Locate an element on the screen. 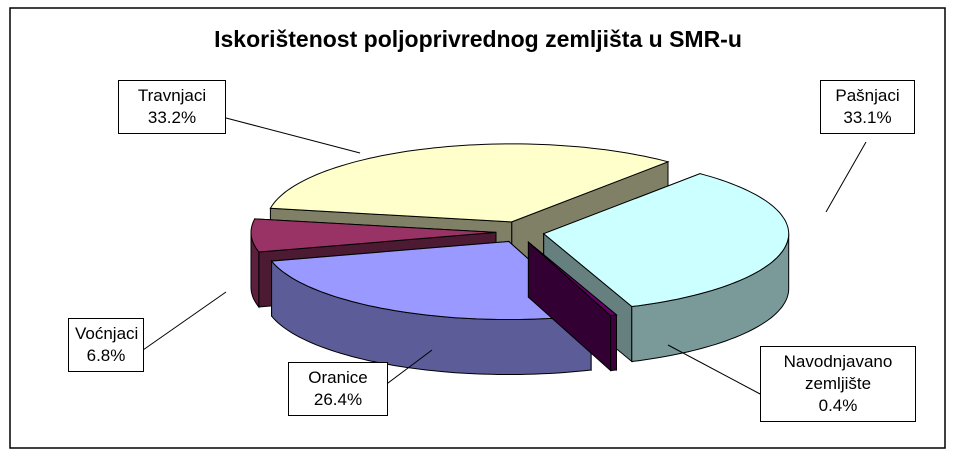  category-label: Voćnjaci is located at coordinates (107, 333).